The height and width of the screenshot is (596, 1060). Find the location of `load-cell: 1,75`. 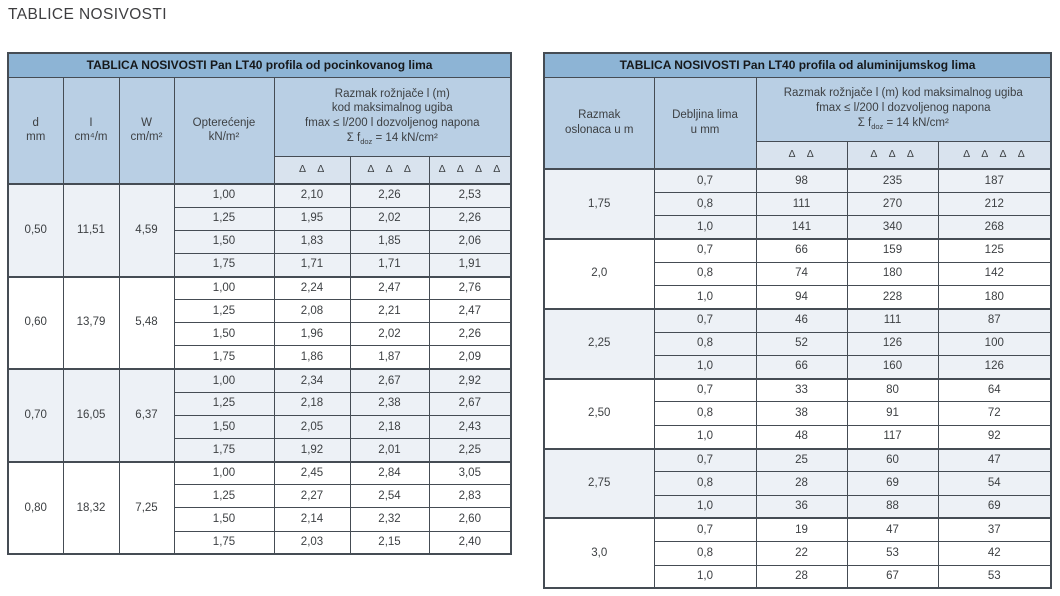

load-cell: 1,75 is located at coordinates (224, 542).